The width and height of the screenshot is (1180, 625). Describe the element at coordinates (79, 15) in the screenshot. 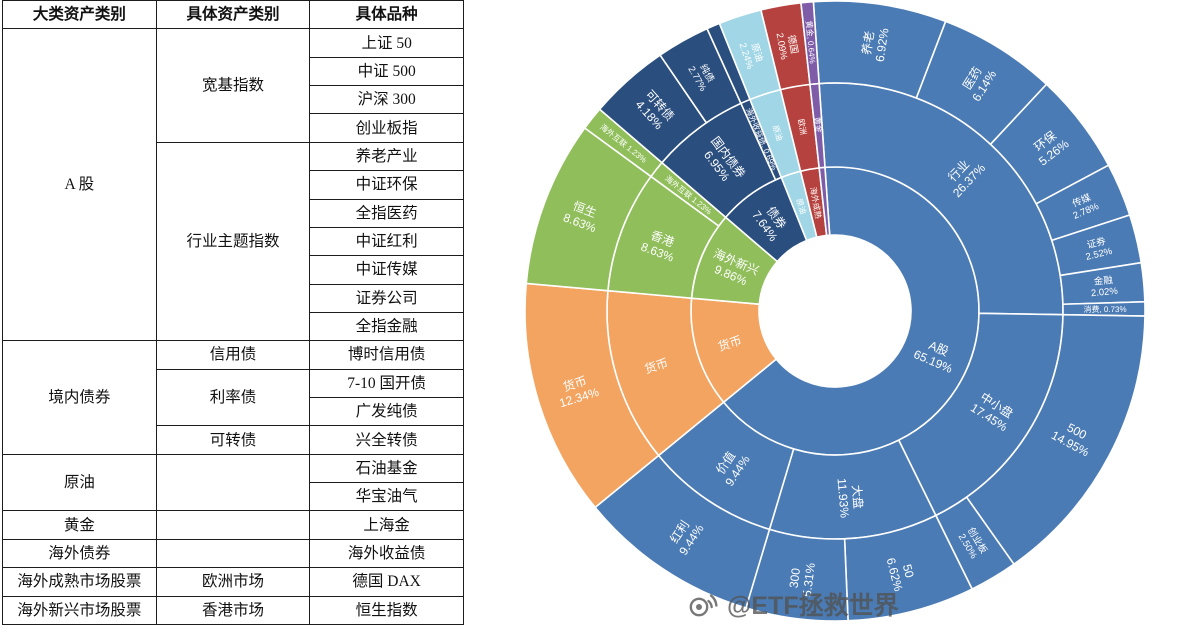

I see `column-header: 大类资产类别` at that location.